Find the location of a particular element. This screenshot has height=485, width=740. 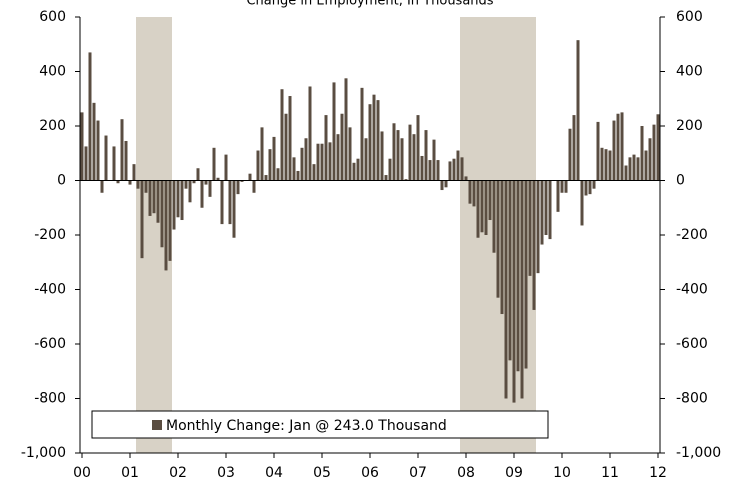

y2-tick-label: -600 is located at coordinates (692, 344).